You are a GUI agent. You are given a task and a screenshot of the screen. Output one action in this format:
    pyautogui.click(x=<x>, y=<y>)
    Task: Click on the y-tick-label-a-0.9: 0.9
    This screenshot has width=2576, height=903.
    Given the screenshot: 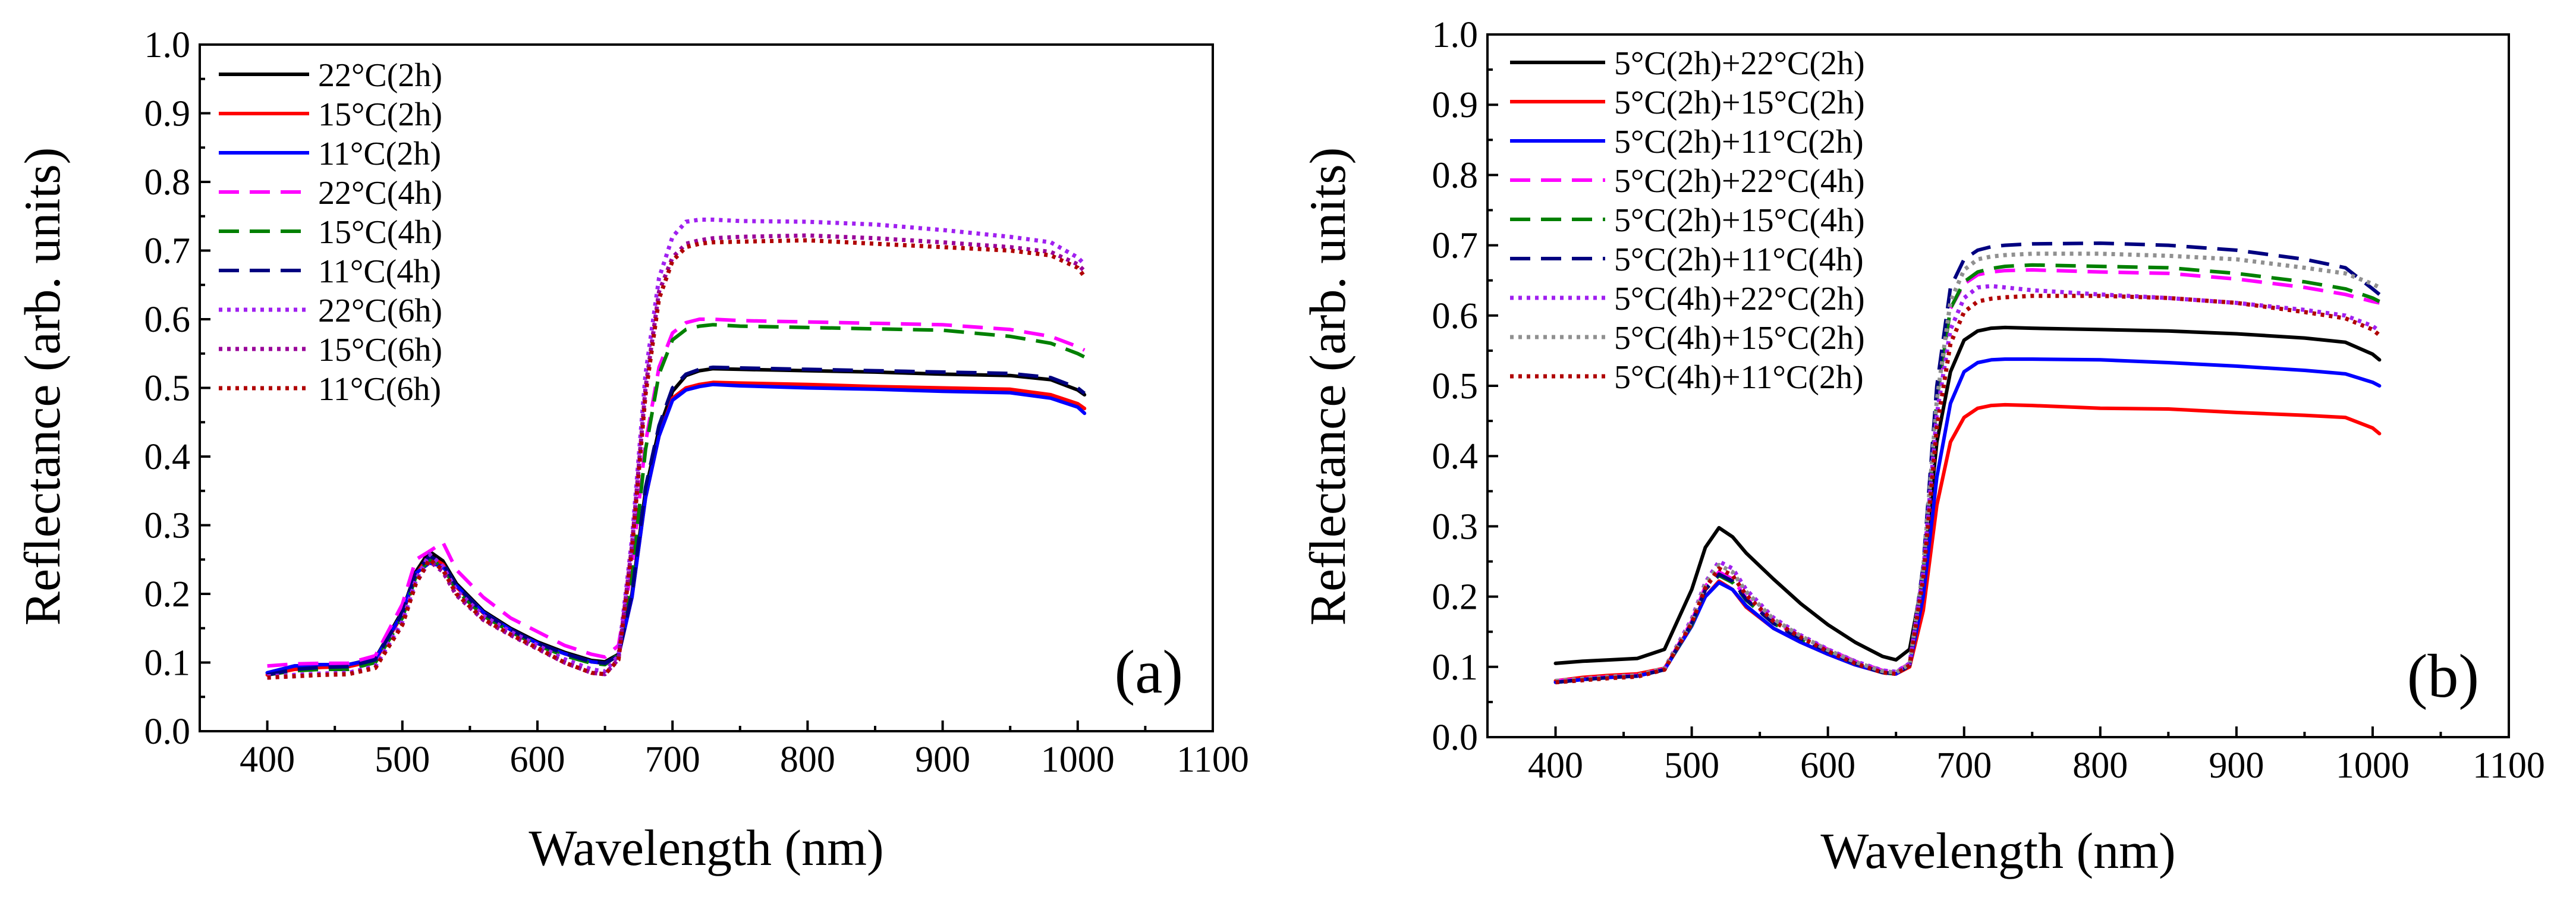 What is the action you would take?
    pyautogui.click(x=167, y=114)
    